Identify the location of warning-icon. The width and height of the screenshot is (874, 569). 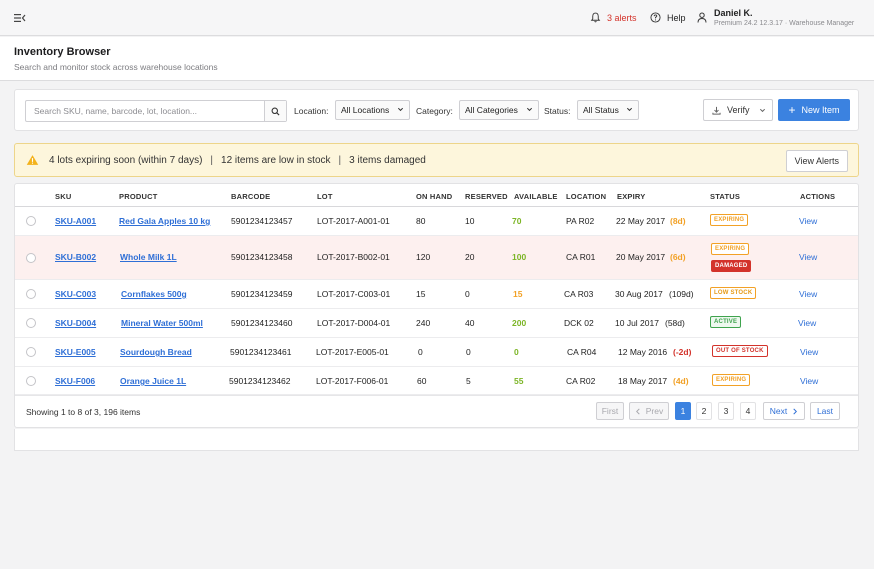
(32, 160).